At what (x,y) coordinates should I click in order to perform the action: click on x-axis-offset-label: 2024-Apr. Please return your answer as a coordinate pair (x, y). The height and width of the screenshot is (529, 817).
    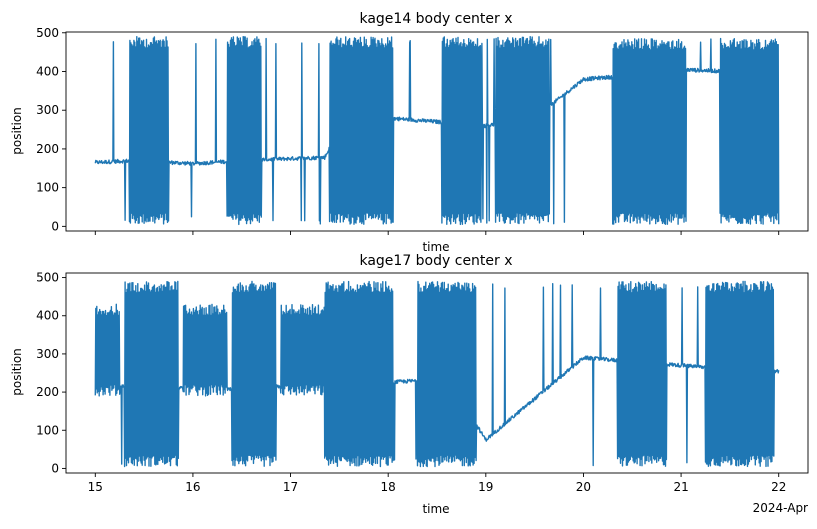
    Looking at the image, I should click on (780, 508).